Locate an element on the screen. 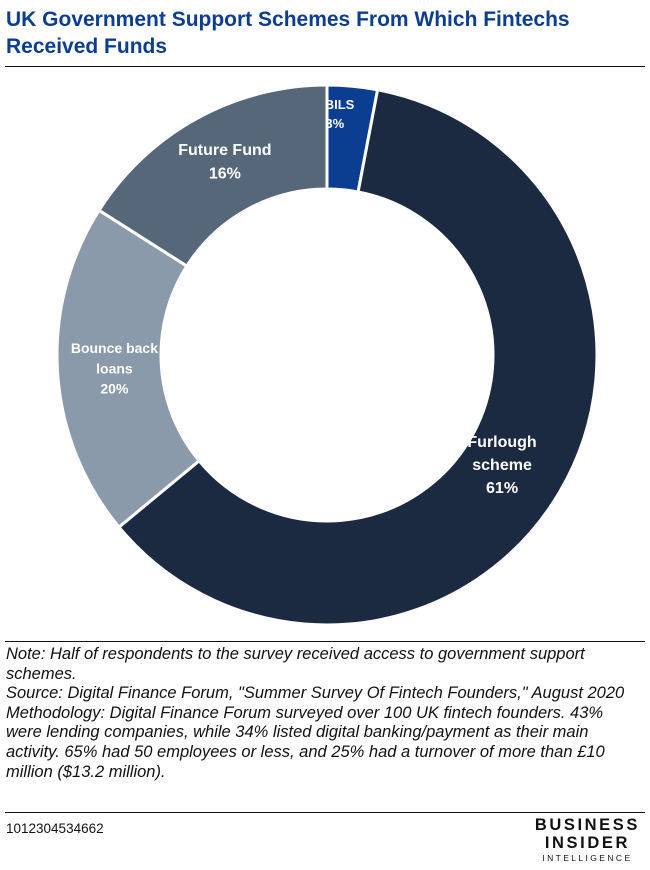 The height and width of the screenshot is (870, 650). notes-divider is located at coordinates (325, 641).